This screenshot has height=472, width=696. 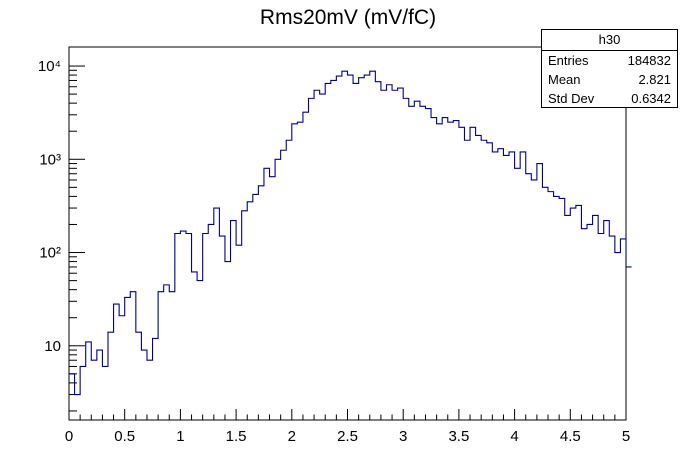 What do you see at coordinates (570, 436) in the screenshot?
I see `x-tick-label: 4.5` at bounding box center [570, 436].